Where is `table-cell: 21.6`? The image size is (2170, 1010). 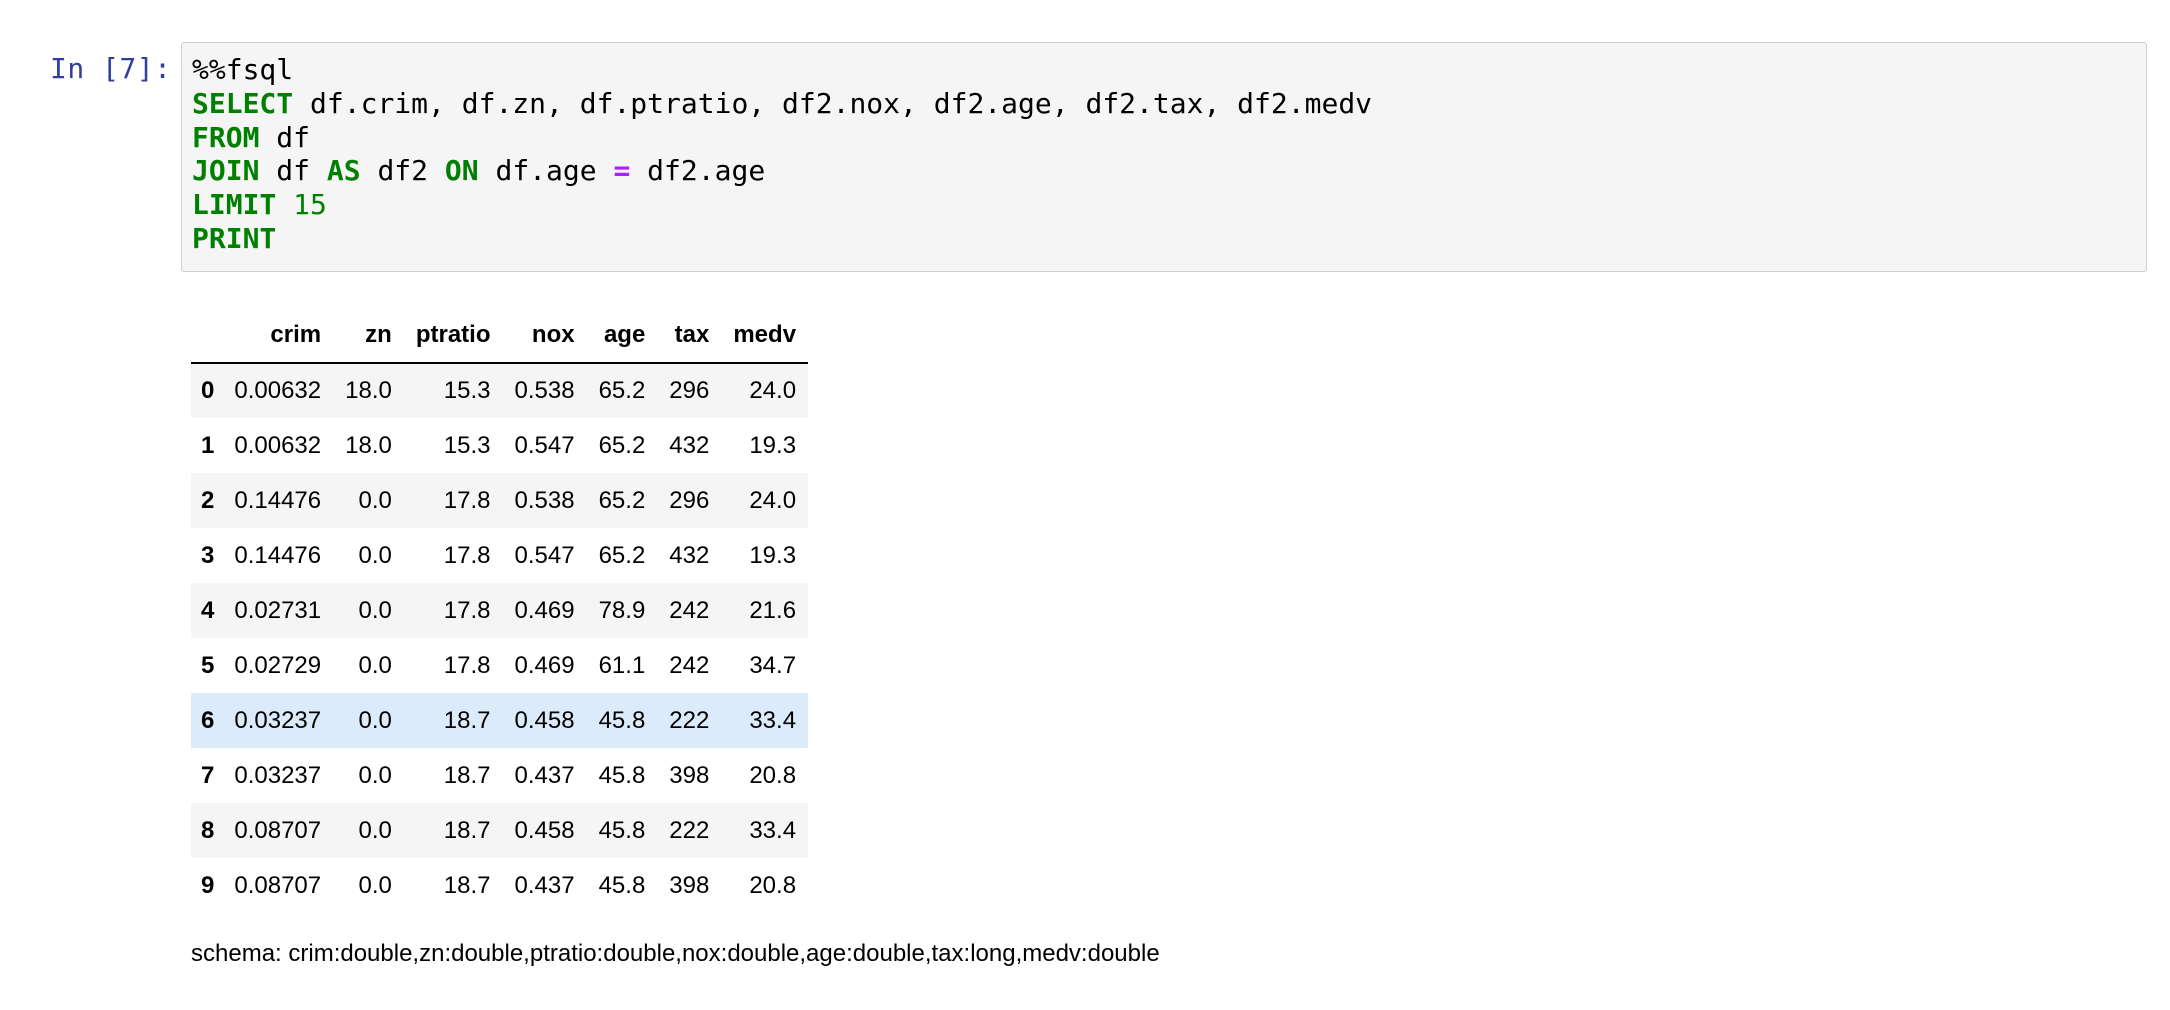 table-cell: 21.6 is located at coordinates (773, 610).